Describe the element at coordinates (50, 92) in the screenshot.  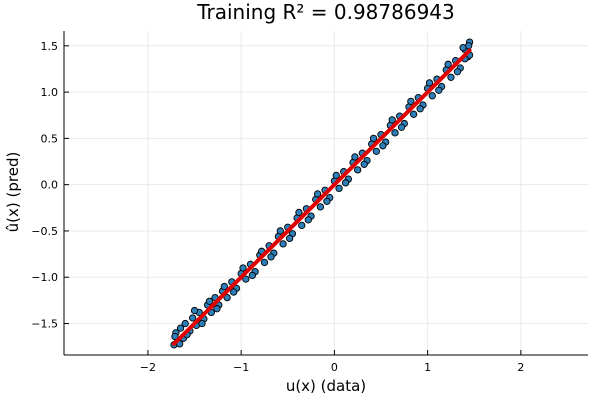
I see `y-tick-label: 1.0` at that location.